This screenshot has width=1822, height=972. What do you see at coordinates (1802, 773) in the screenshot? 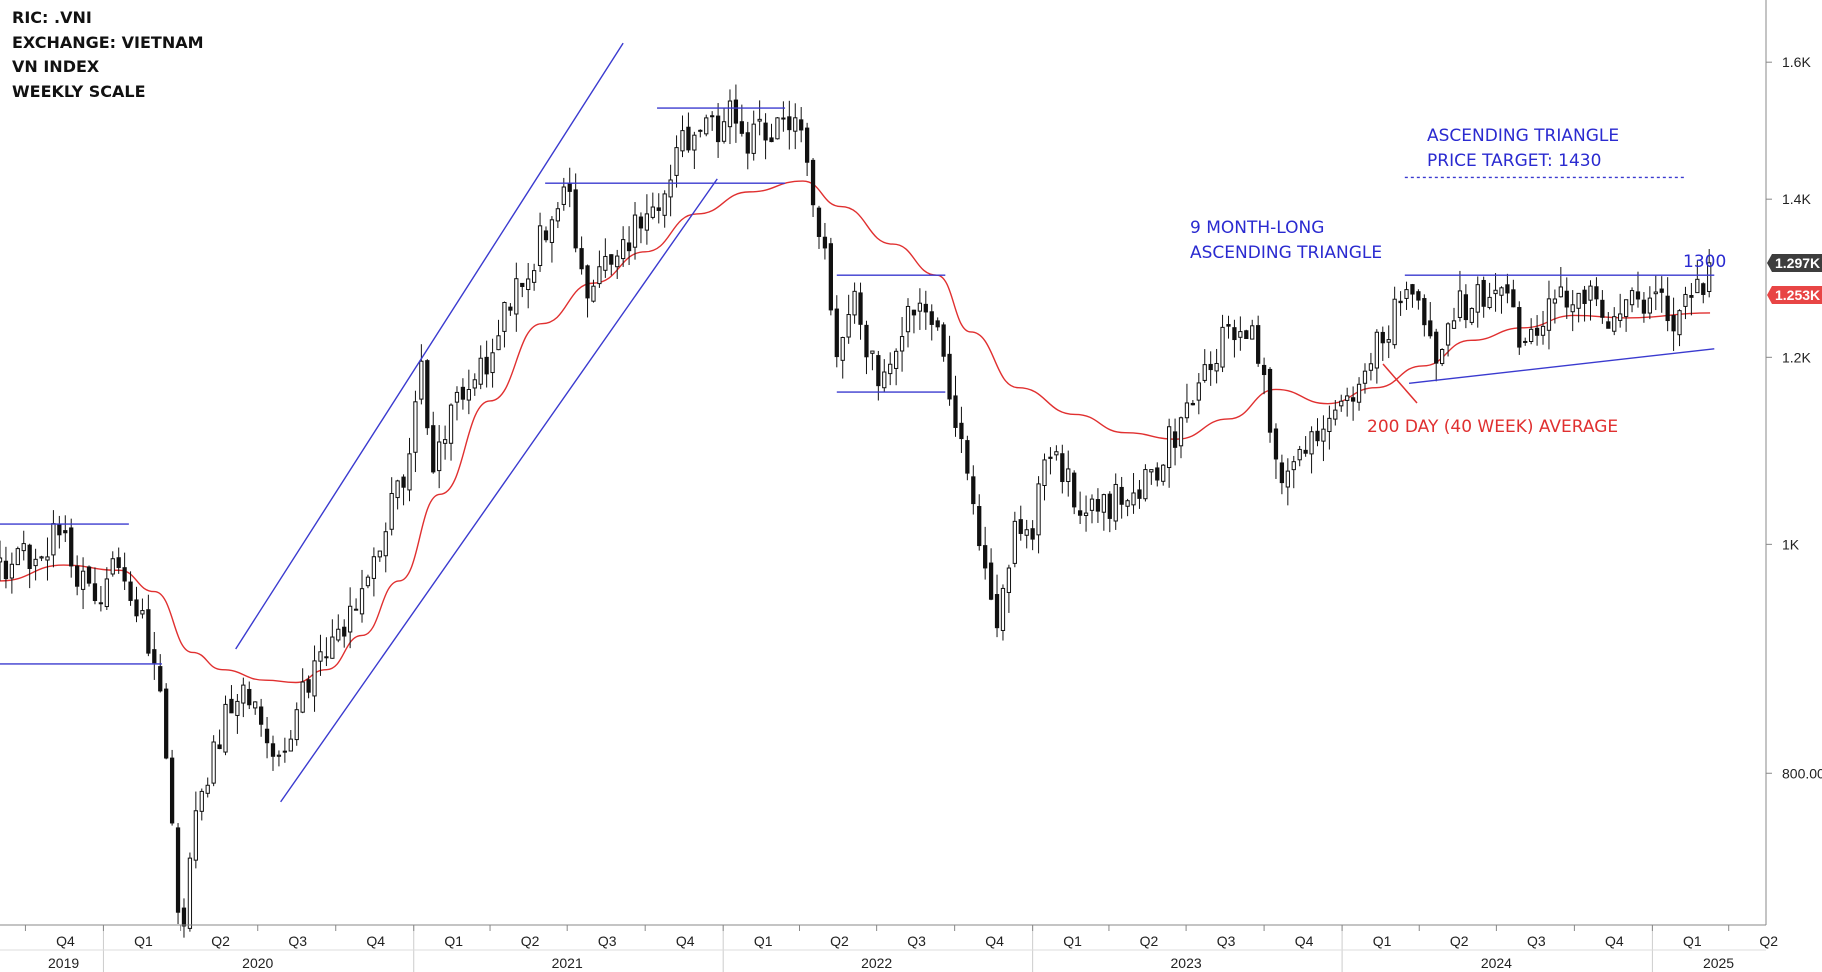
I see `price-tick-label: 800.00` at bounding box center [1802, 773].